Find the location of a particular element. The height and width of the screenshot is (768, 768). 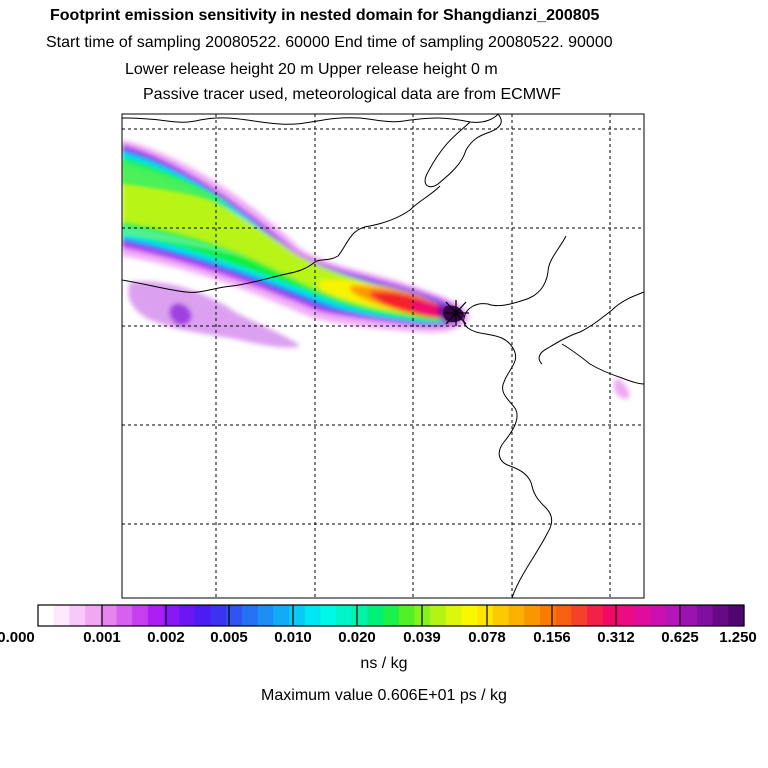

colorbar-tick-label: 0.001 is located at coordinates (102, 637).